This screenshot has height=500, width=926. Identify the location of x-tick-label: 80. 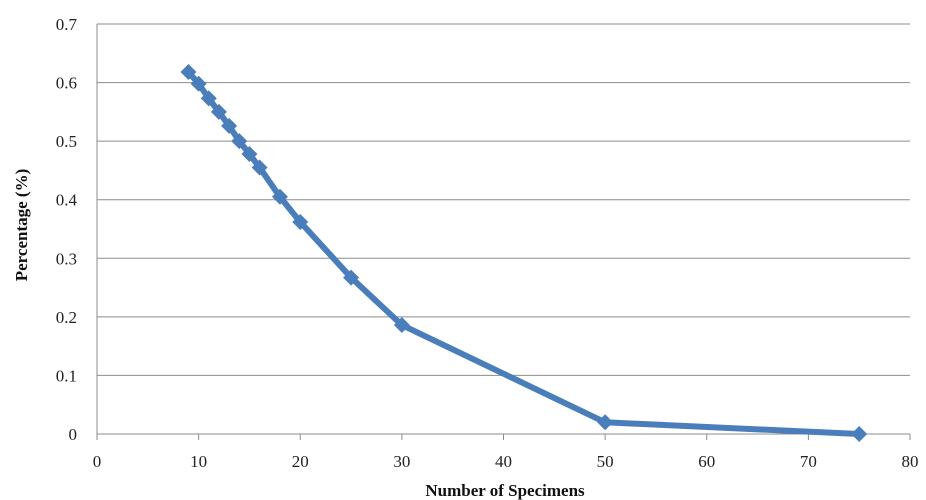
(910, 461).